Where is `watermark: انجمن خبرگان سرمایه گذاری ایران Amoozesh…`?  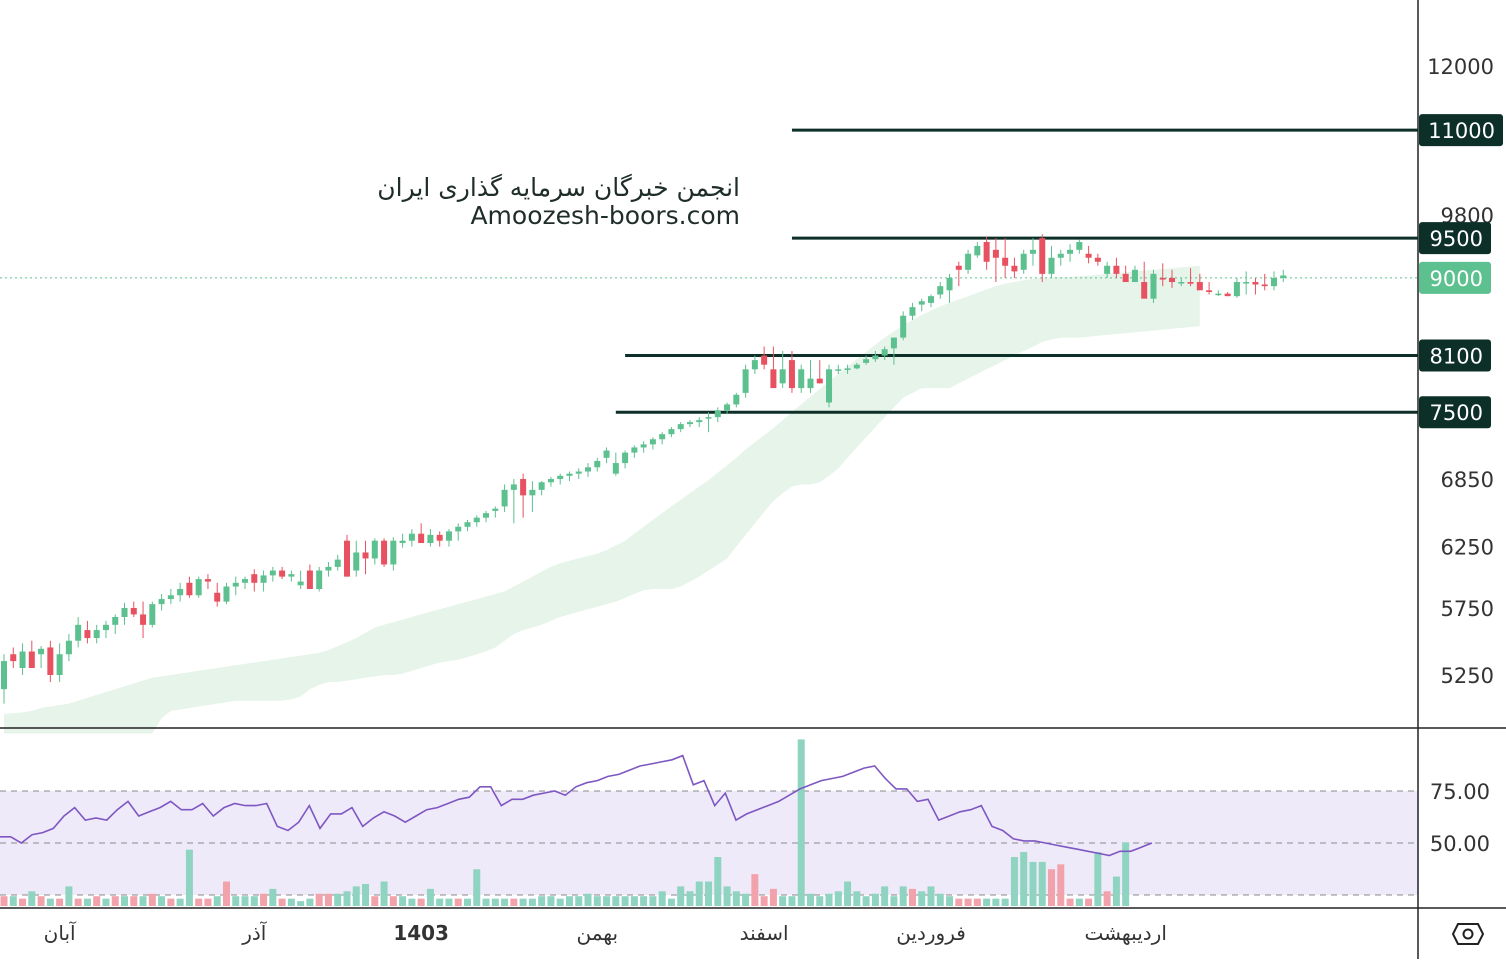
watermark: انجمن خبرگان سرمایه گذاری ایران Amoozesh… is located at coordinates (558, 201).